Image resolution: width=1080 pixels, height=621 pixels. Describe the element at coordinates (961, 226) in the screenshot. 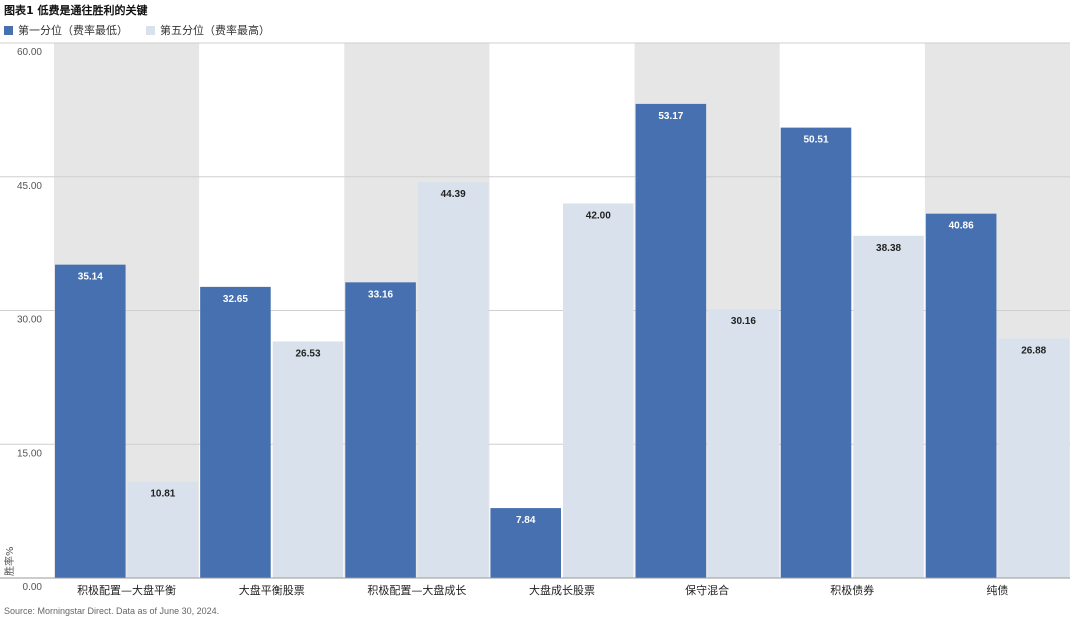

I see `data-label: 40.86` at that location.